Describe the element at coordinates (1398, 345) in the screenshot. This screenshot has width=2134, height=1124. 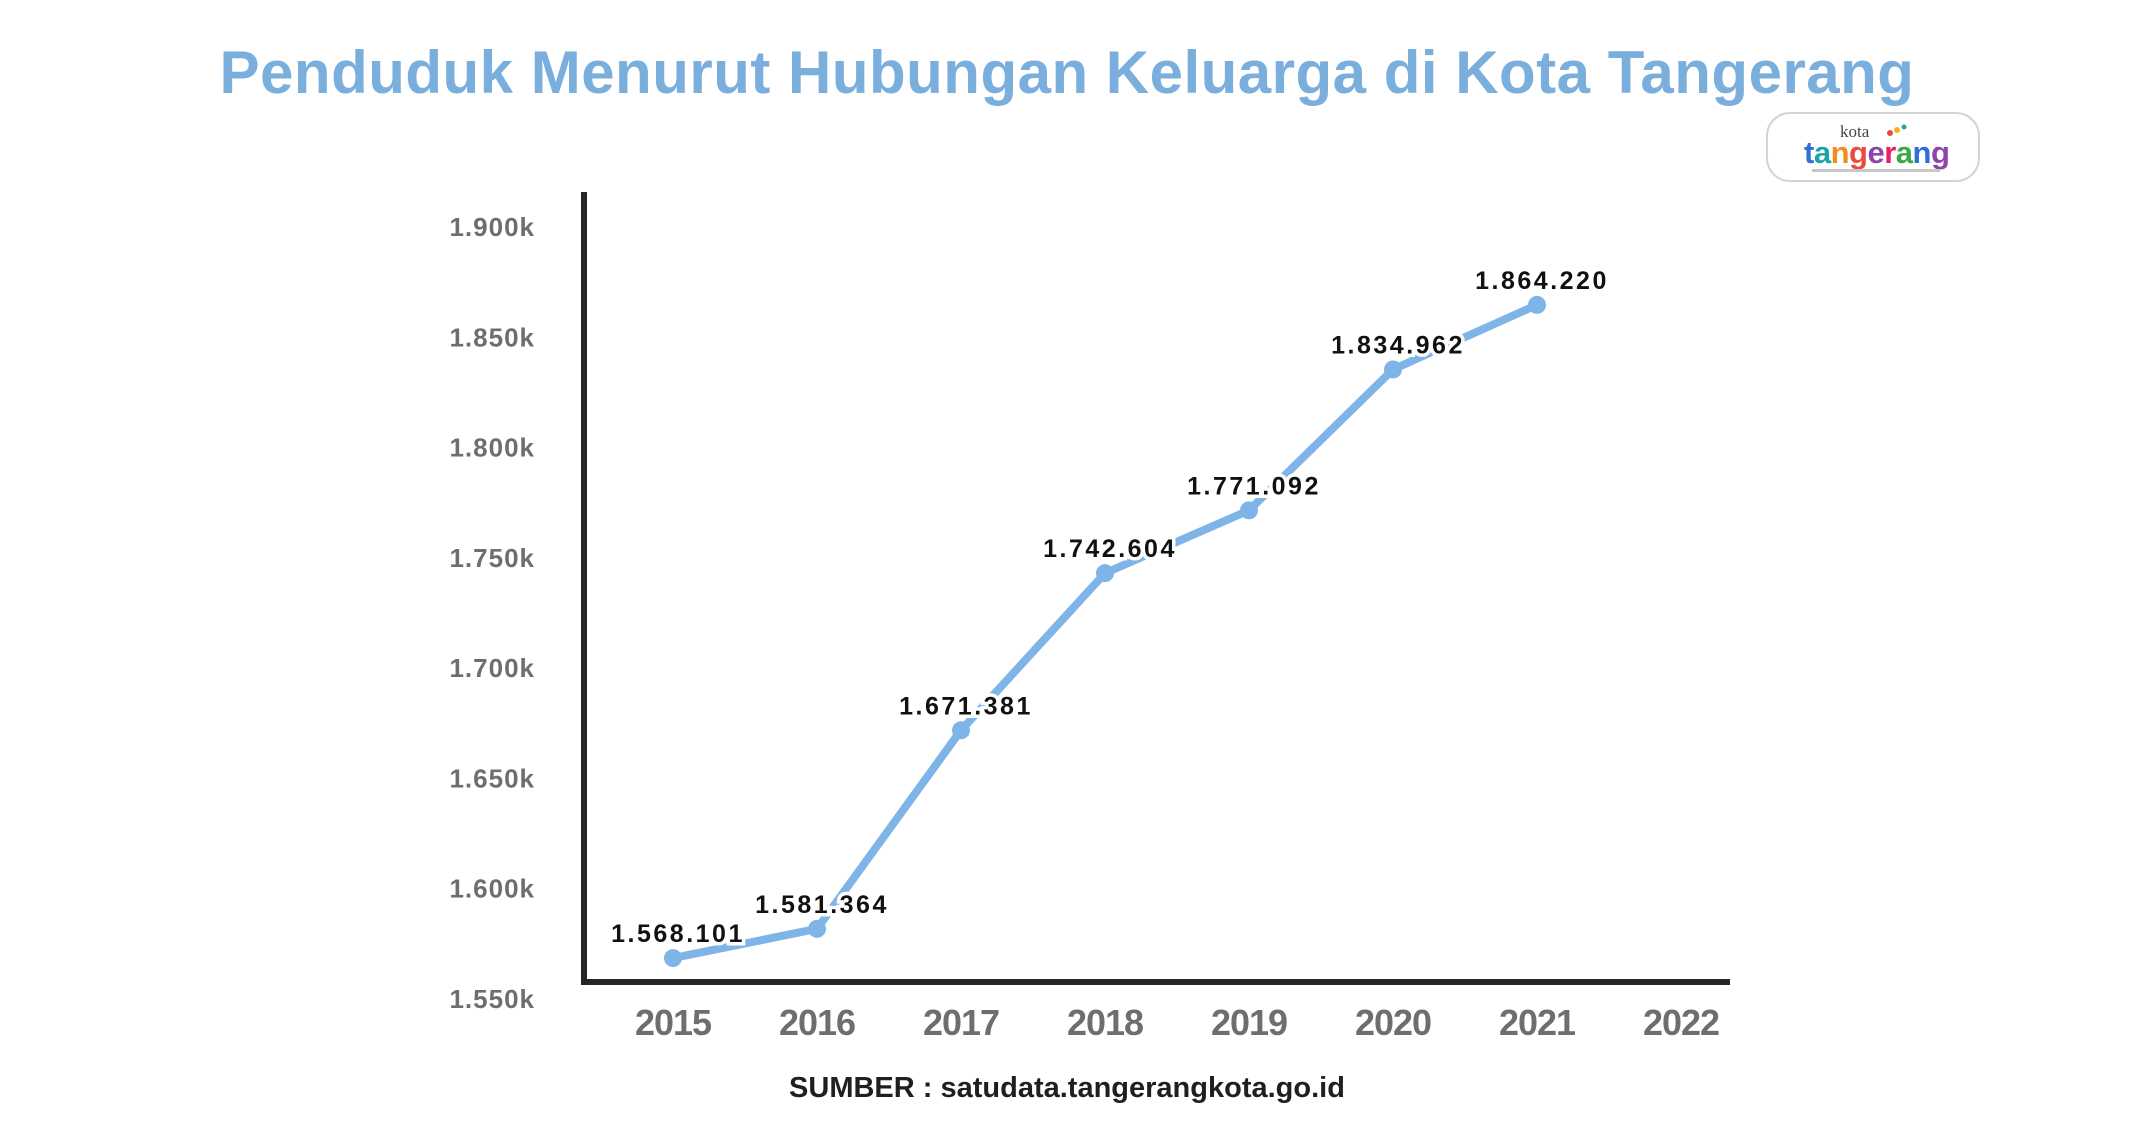
I see `data-label: 1.834.962` at that location.